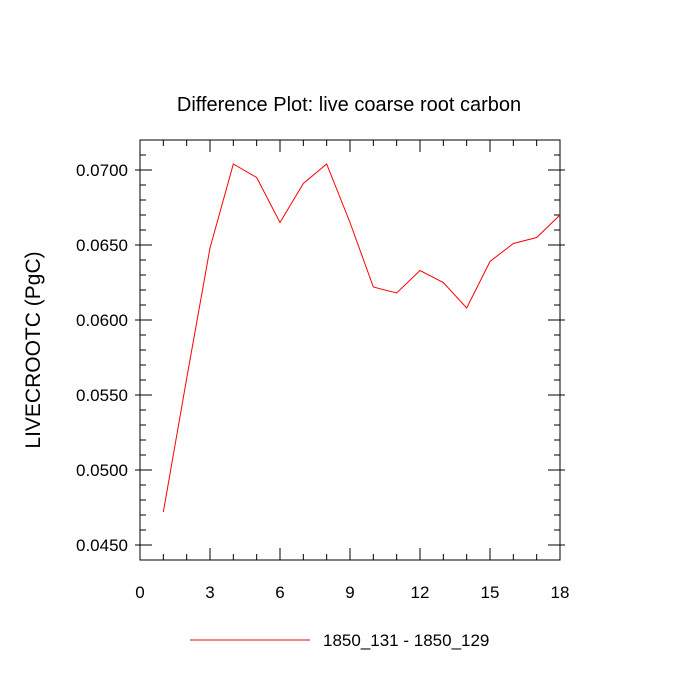 Image resolution: width=700 pixels, height=700 pixels. I want to click on y-axis-label: LIVECROOTC (PgC), so click(33, 349).